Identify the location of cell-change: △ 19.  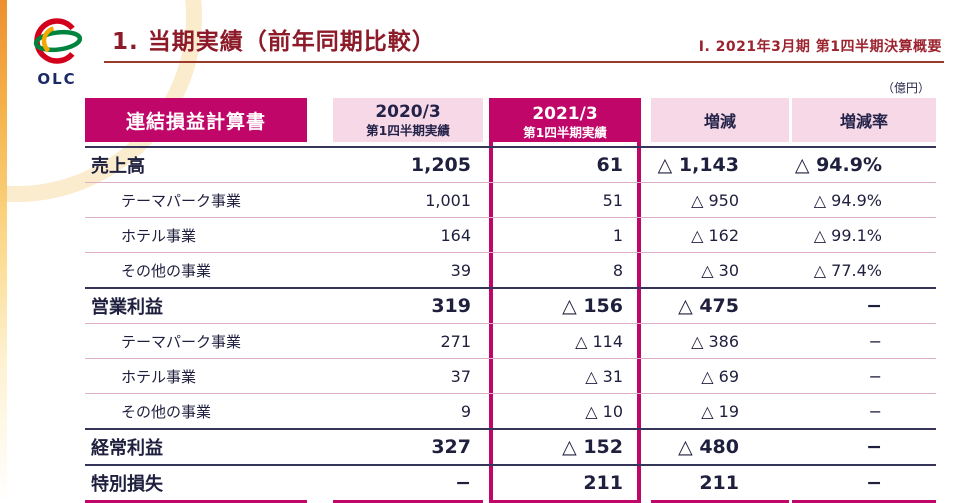
(720, 411).